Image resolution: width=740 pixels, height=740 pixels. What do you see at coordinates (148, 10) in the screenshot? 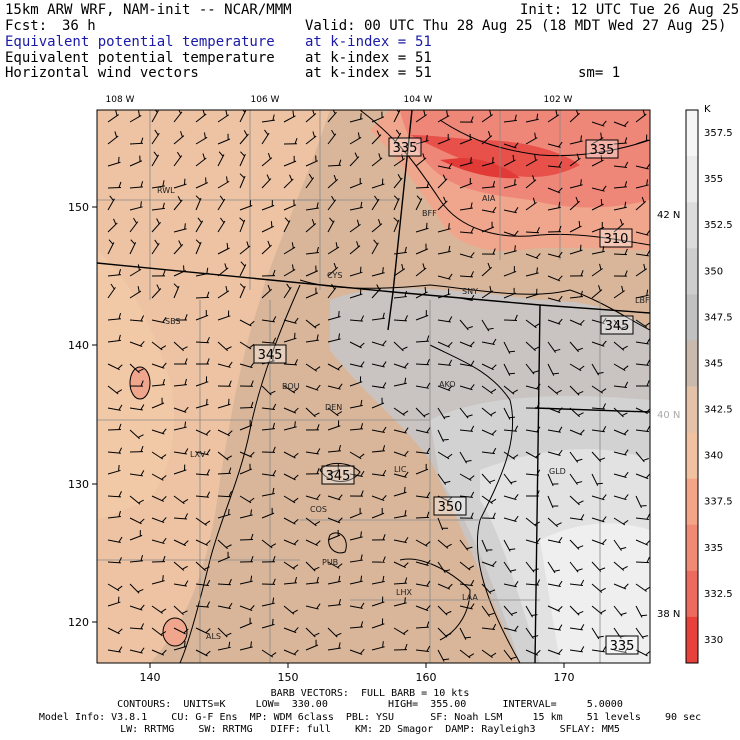
I see `model-title: 15km ARW WRF, NAM-init -- NCAR/MMM` at bounding box center [148, 10].